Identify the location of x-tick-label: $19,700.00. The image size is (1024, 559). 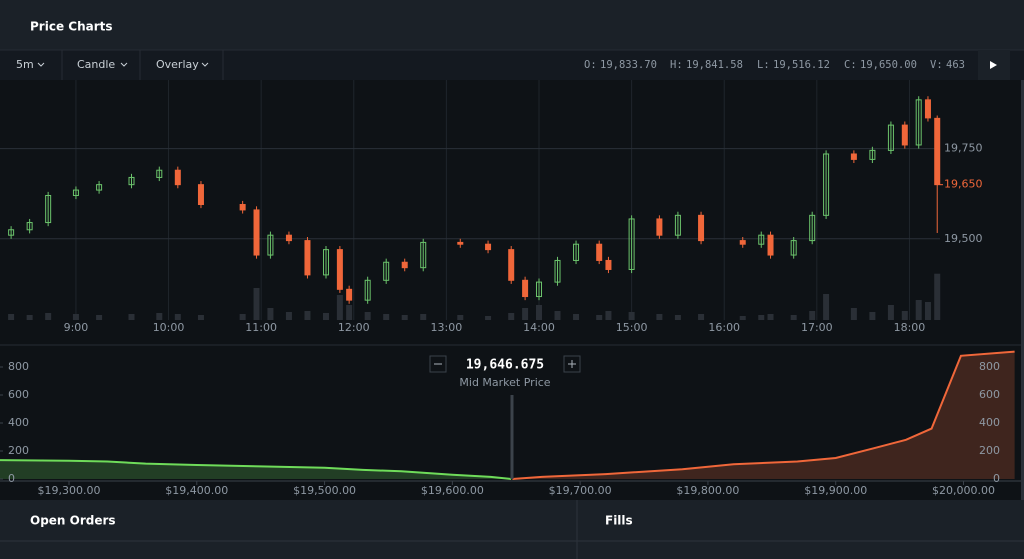
(580, 490).